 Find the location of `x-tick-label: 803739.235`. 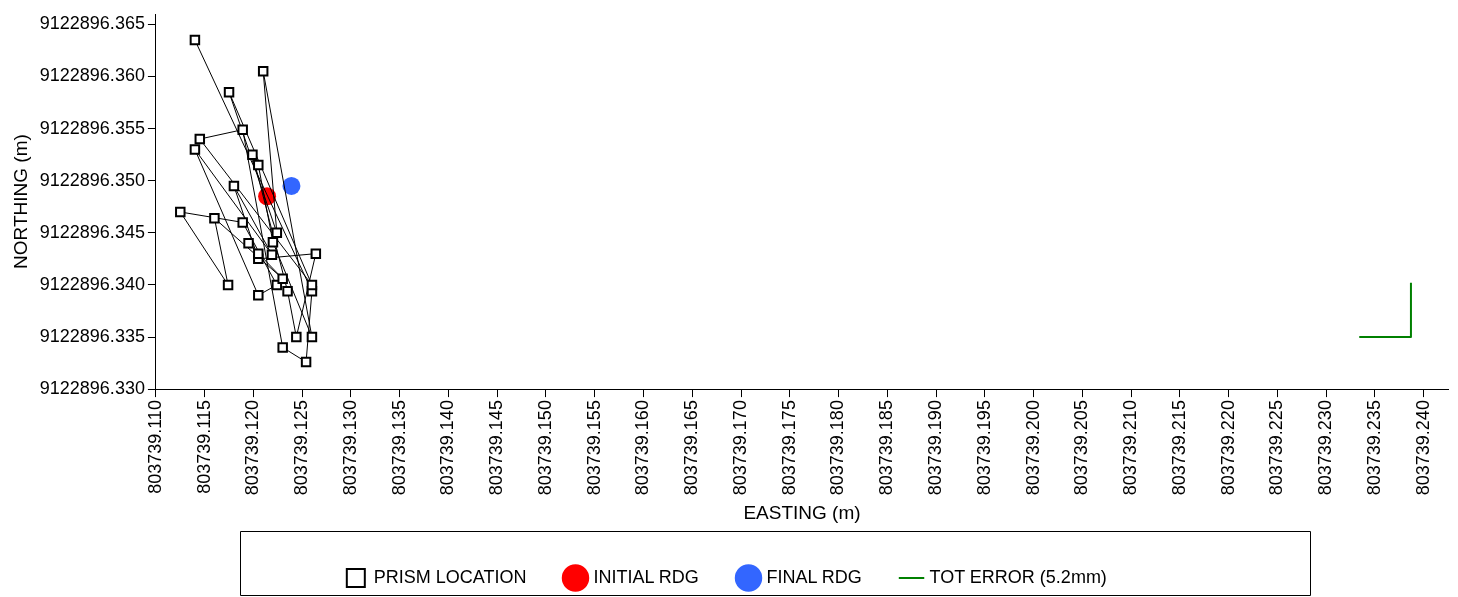

x-tick-label: 803739.235 is located at coordinates (1373, 448).